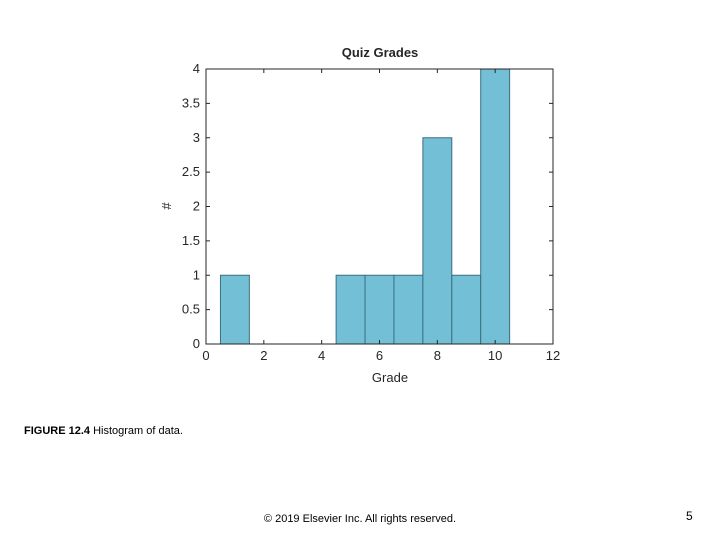 This screenshot has height=540, width=720. I want to click on figure-caption: FIGURE 12.4 Histogram of data., so click(103, 431).